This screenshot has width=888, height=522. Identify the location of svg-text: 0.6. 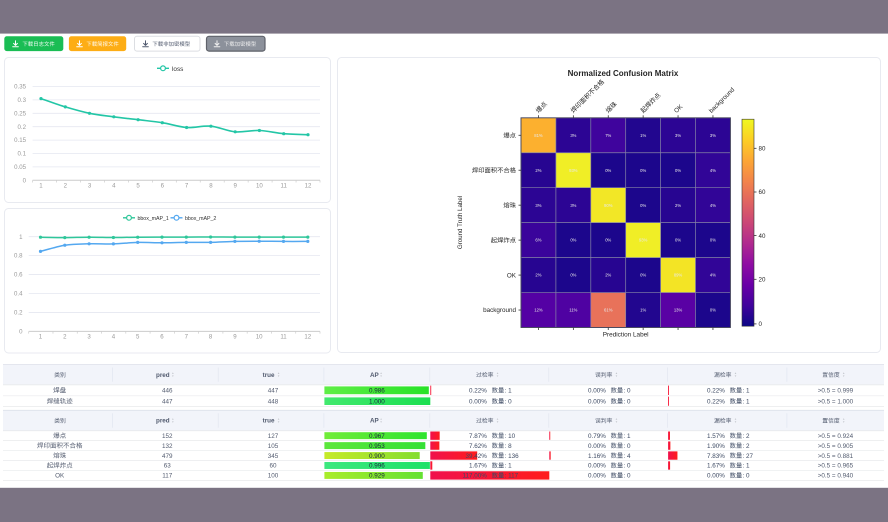
(18, 275).